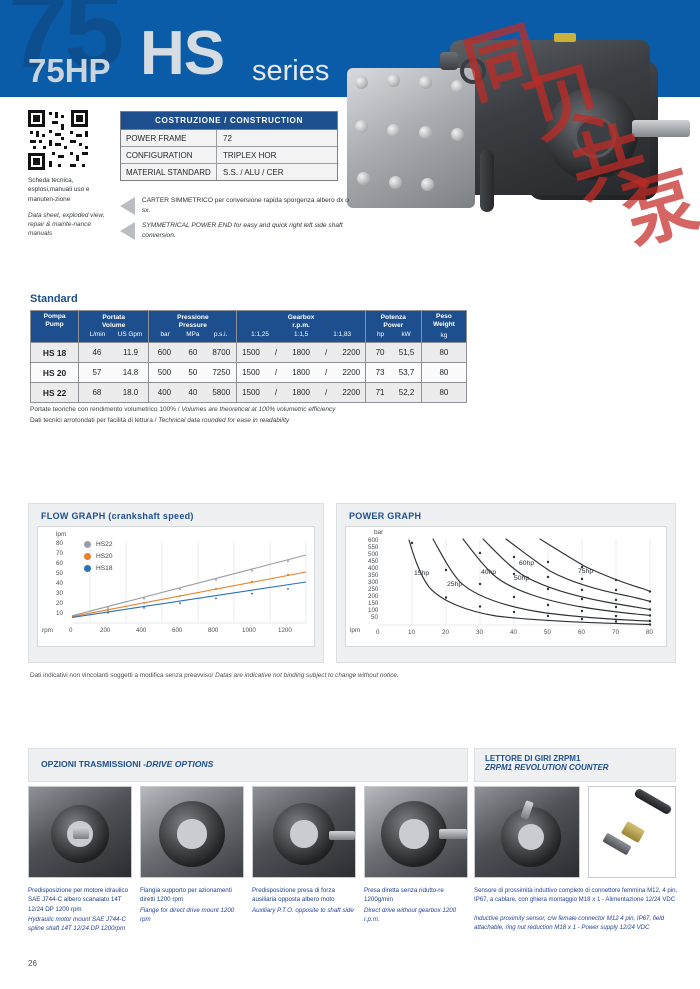 Image resolution: width=700 pixels, height=989 pixels. What do you see at coordinates (291, 71) in the screenshot?
I see `series-word: series` at bounding box center [291, 71].